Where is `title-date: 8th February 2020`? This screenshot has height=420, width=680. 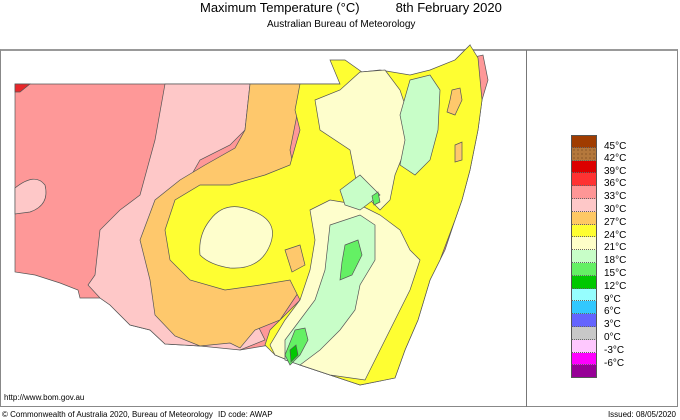
title-date: 8th February 2020 is located at coordinates (448, 7).